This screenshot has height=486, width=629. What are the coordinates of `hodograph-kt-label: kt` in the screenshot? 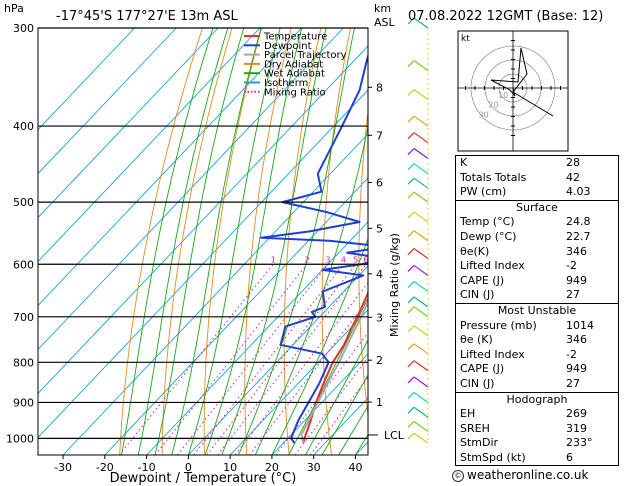 It's located at (465, 39).